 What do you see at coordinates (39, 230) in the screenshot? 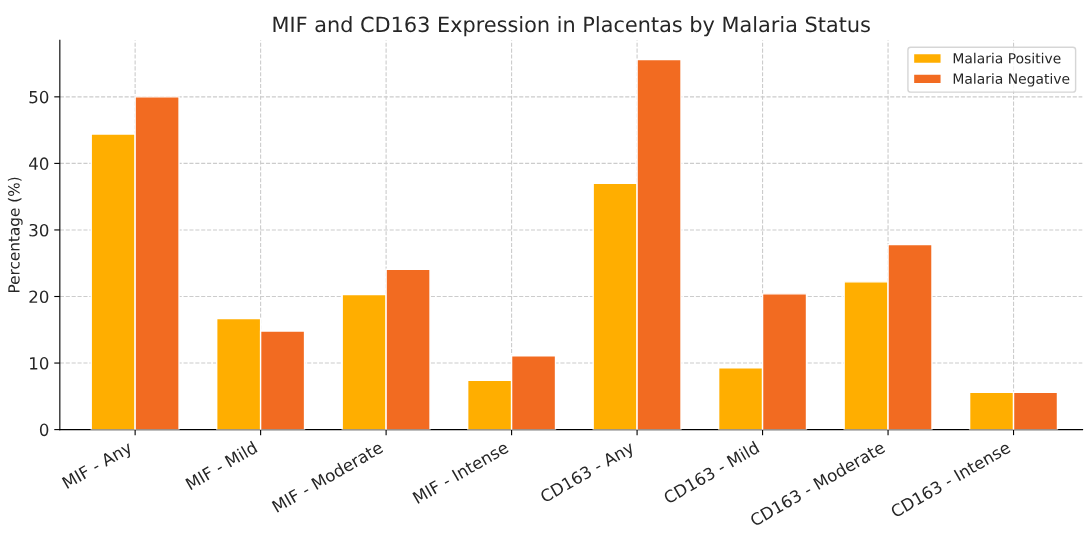
I see `y-tick-label: 30` at bounding box center [39, 230].